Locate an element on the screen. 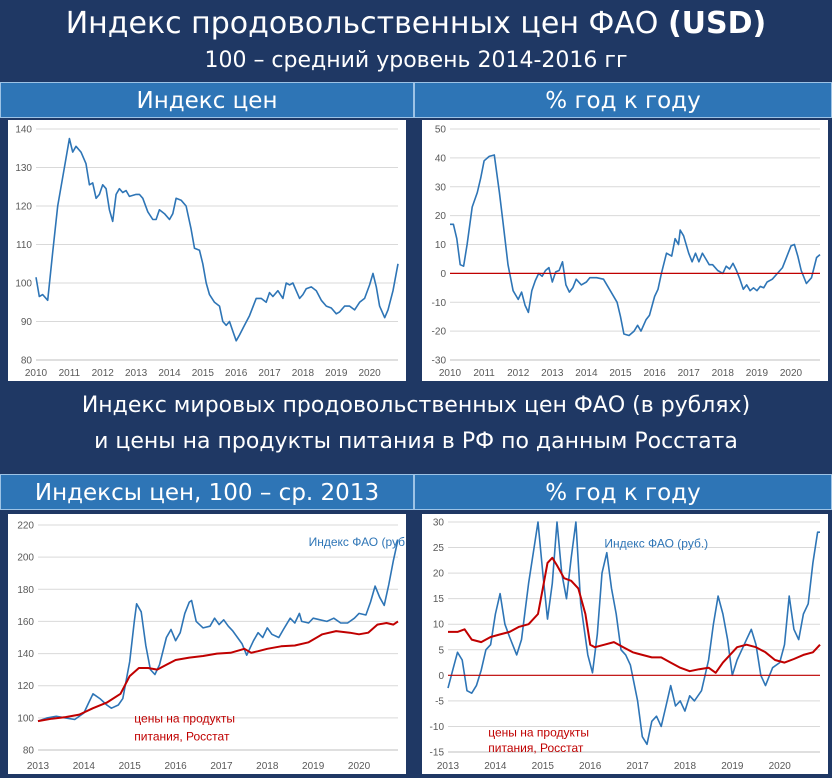  panel3-title: Индексы цен, 100 – ср. 2013 is located at coordinates (207, 492).